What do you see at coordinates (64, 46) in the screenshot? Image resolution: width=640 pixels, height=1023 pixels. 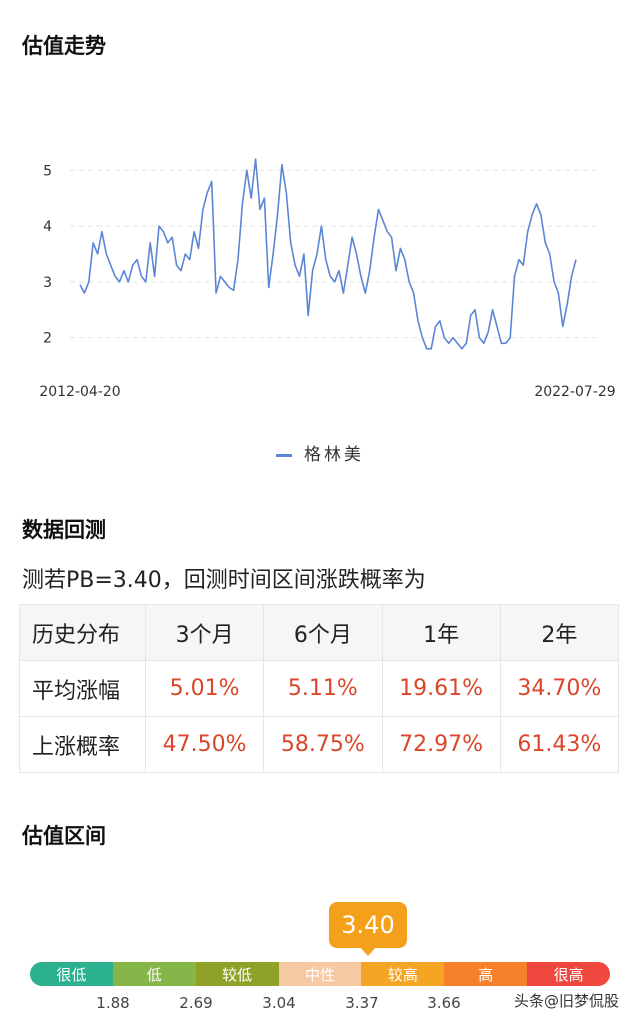 I see `section-title-trend: 估值走势` at bounding box center [64, 46].